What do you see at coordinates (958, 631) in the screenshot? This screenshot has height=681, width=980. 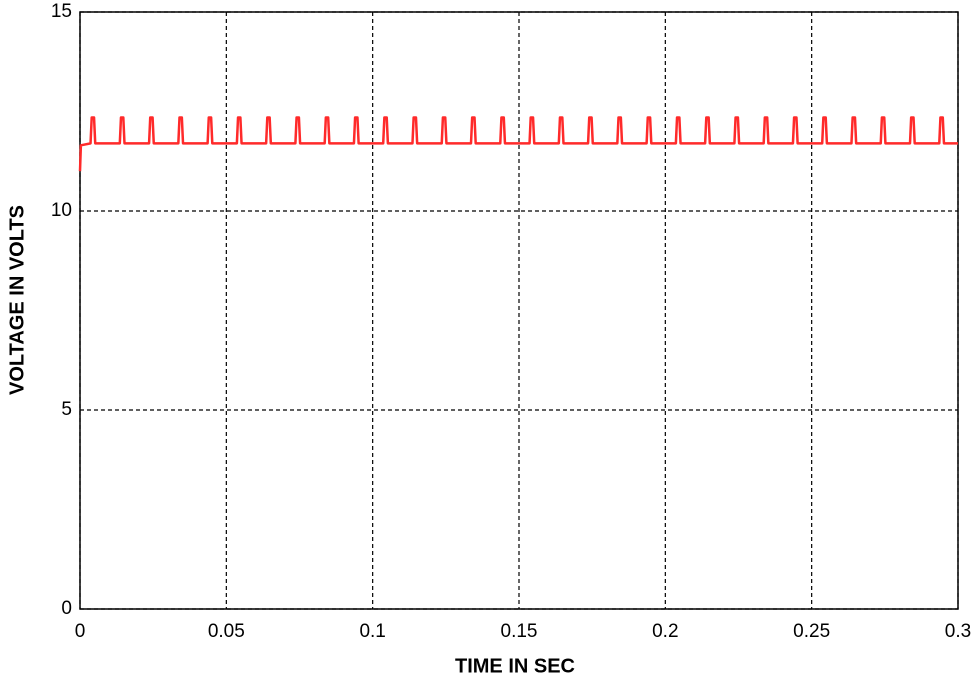 I see `x-tick-label: 0.3` at bounding box center [958, 631].